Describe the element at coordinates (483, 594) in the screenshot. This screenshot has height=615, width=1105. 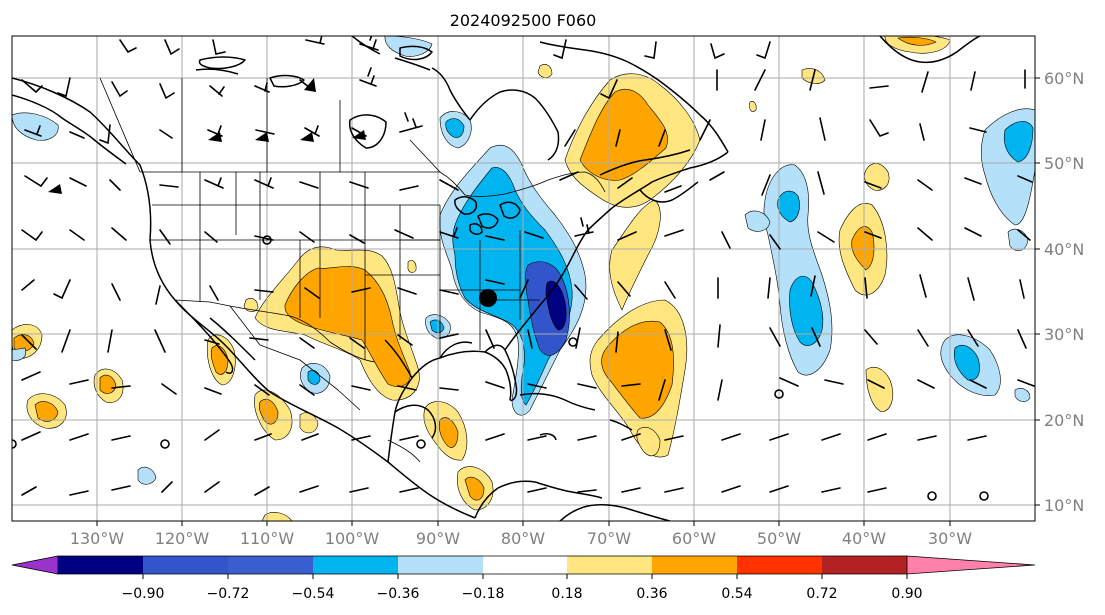
I see `colorbar-tick-label: −0.18` at that location.